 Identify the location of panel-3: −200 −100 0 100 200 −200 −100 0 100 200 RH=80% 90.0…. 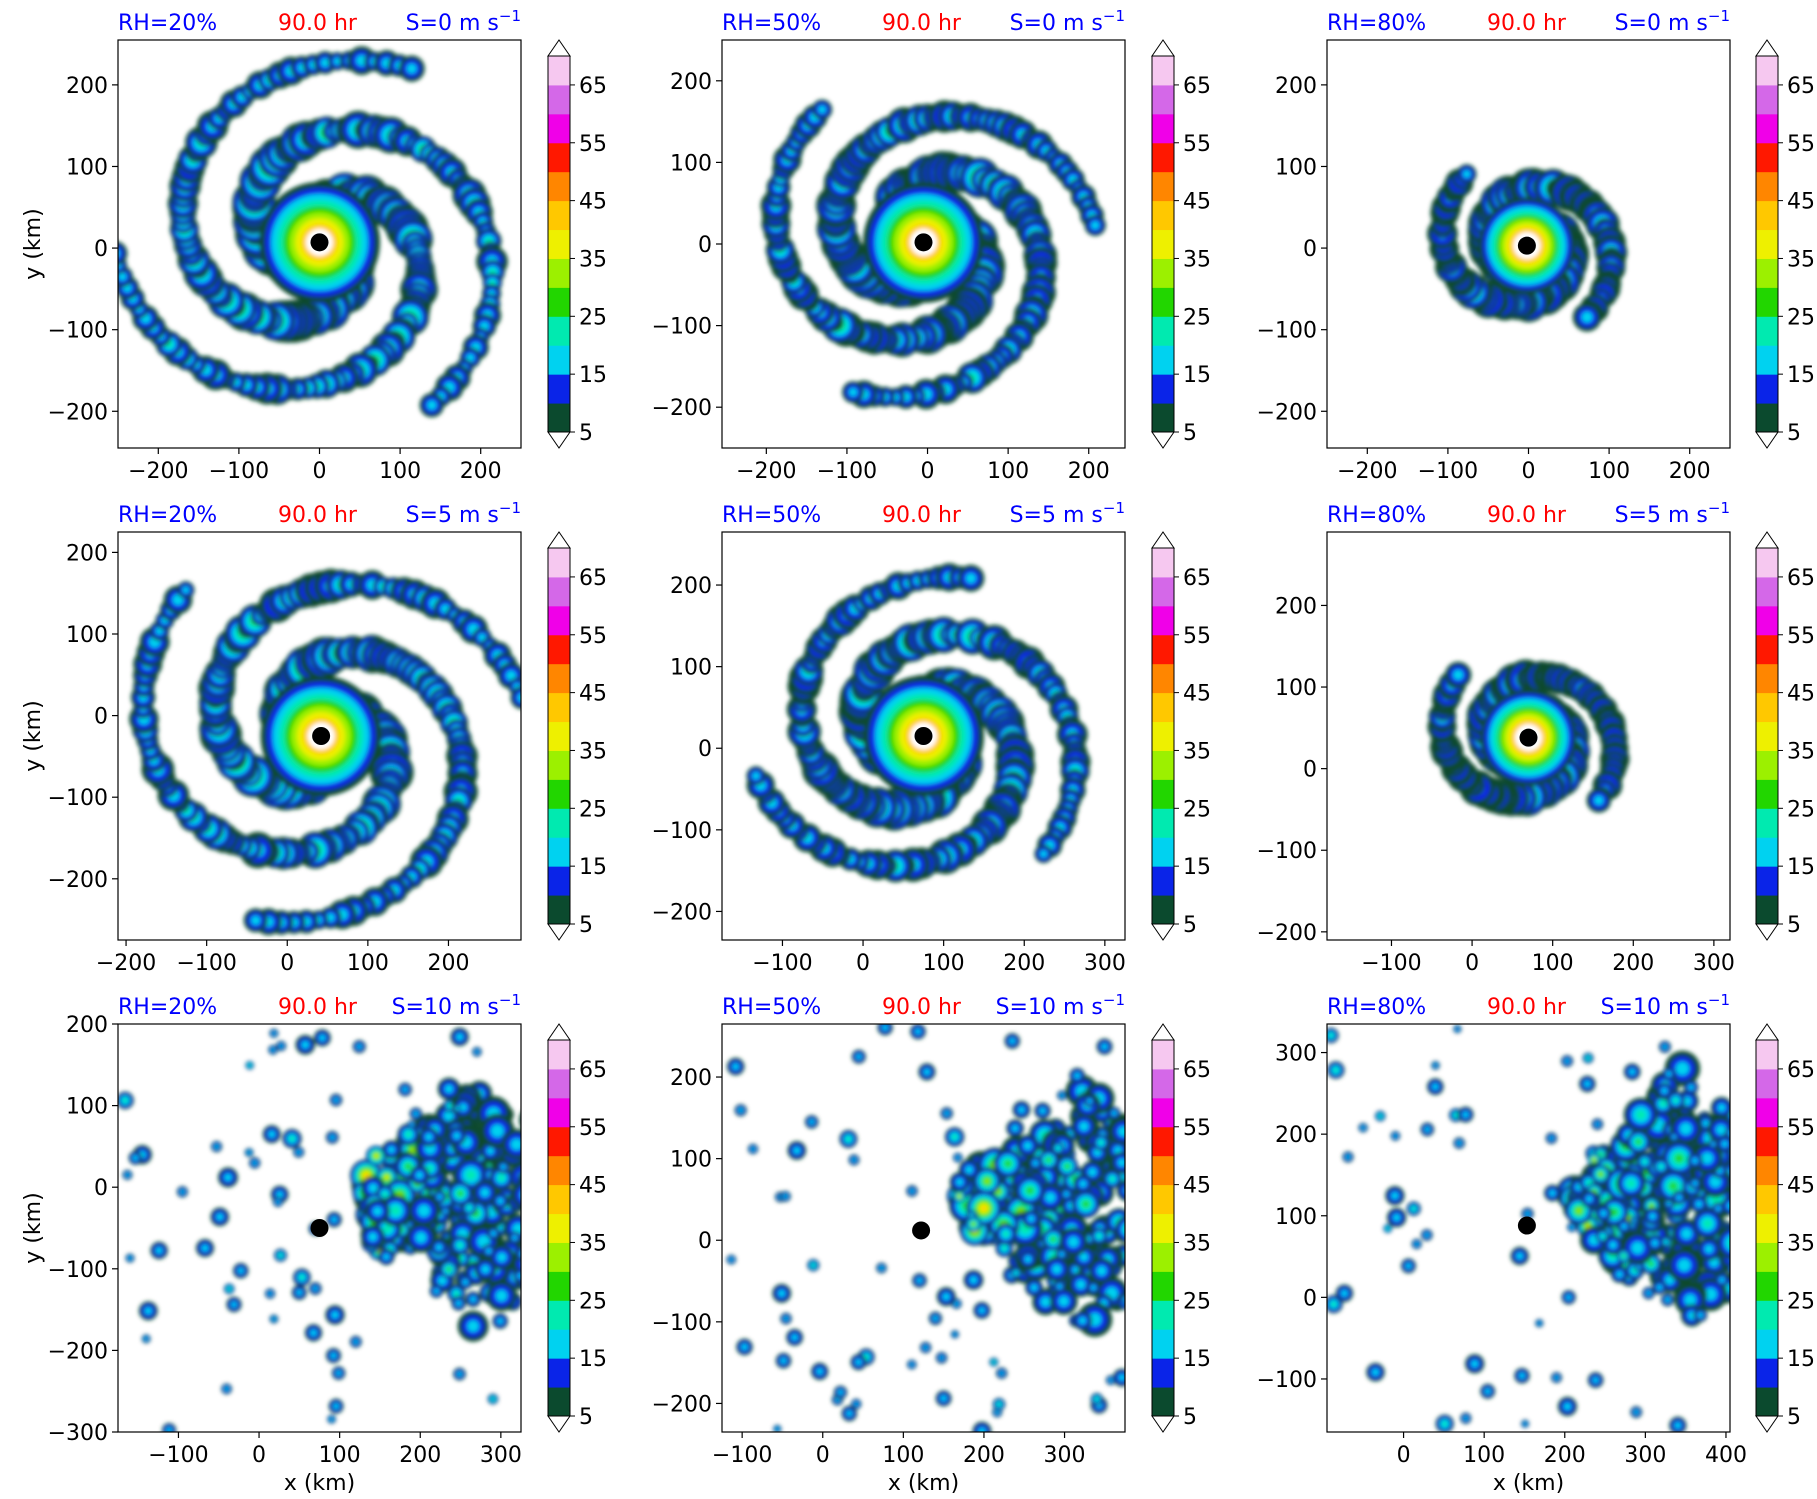
(1536, 245).